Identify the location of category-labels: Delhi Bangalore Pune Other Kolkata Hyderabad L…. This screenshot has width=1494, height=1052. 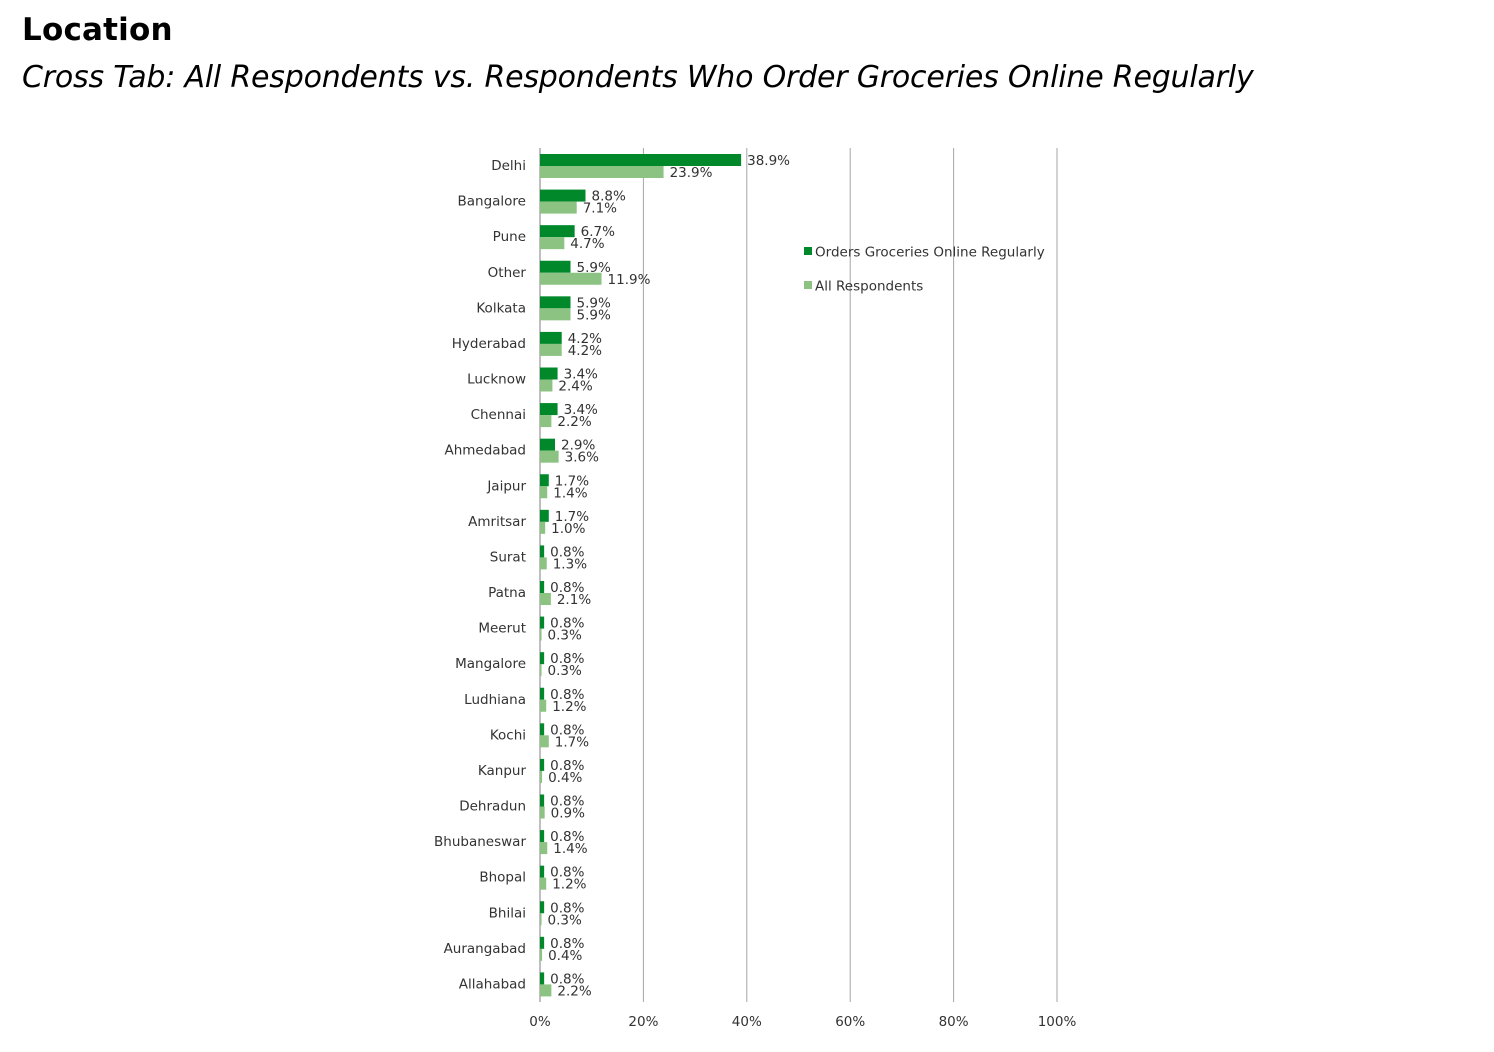
(480, 575).